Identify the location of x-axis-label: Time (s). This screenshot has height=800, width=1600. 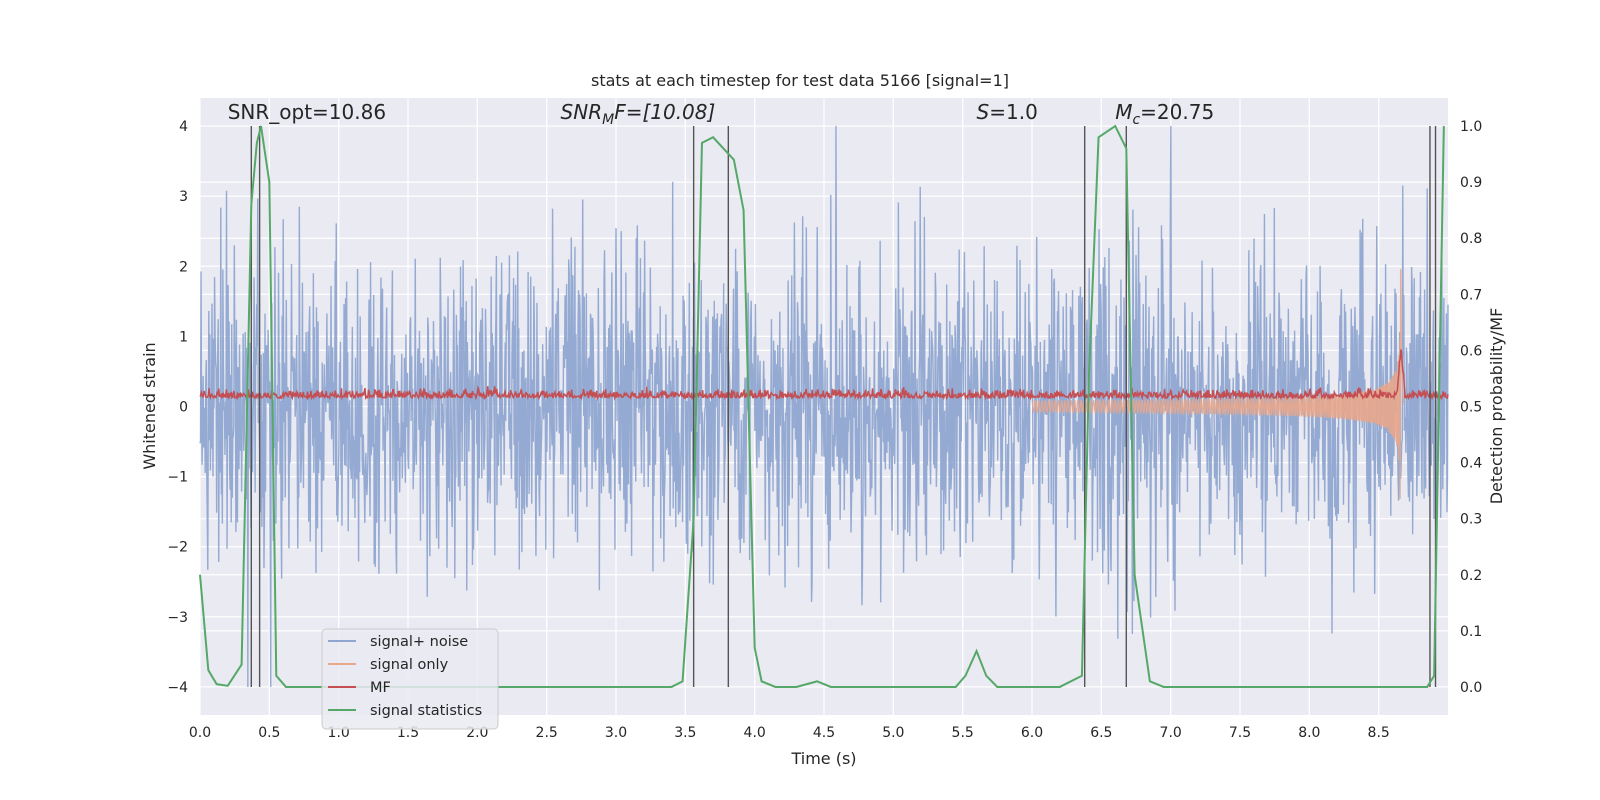
(823, 758).